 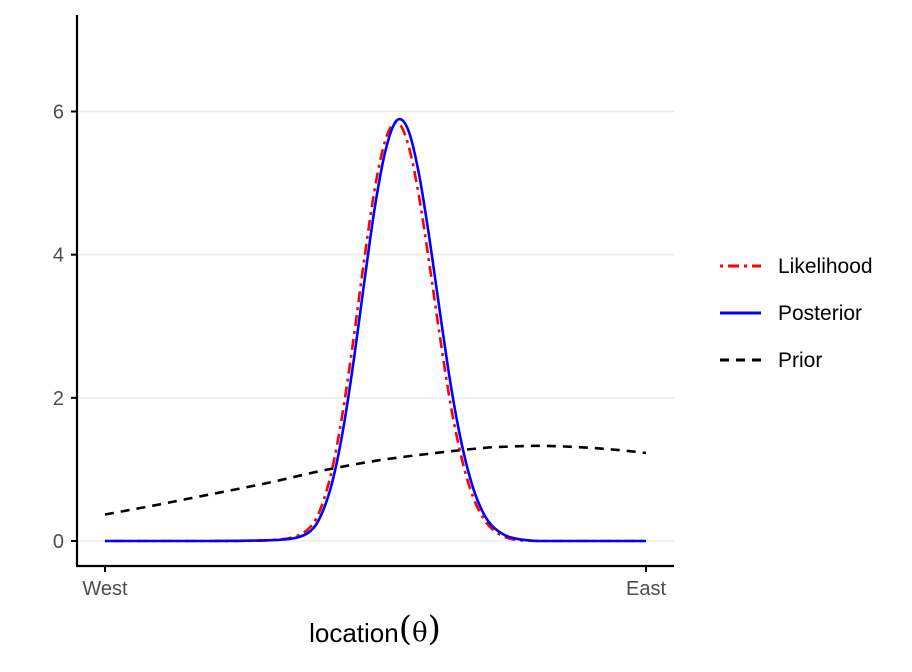 I want to click on y-tick-label-2: 4, so click(x=58, y=256).